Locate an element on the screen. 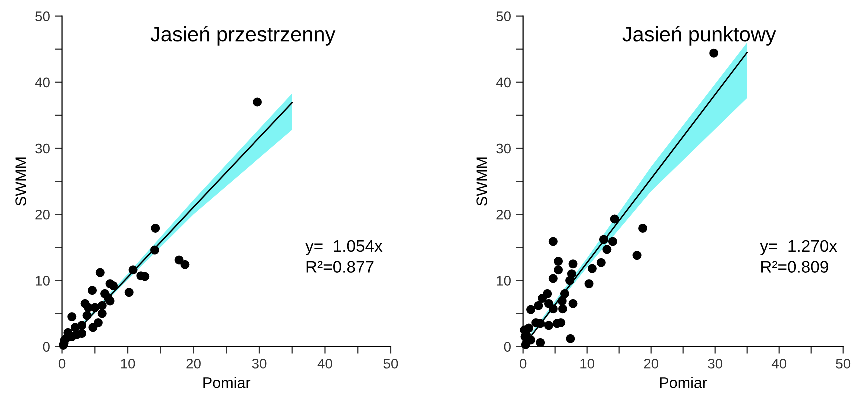 The width and height of the screenshot is (865, 408). chart-title: Jasień punktowy is located at coordinates (699, 36).